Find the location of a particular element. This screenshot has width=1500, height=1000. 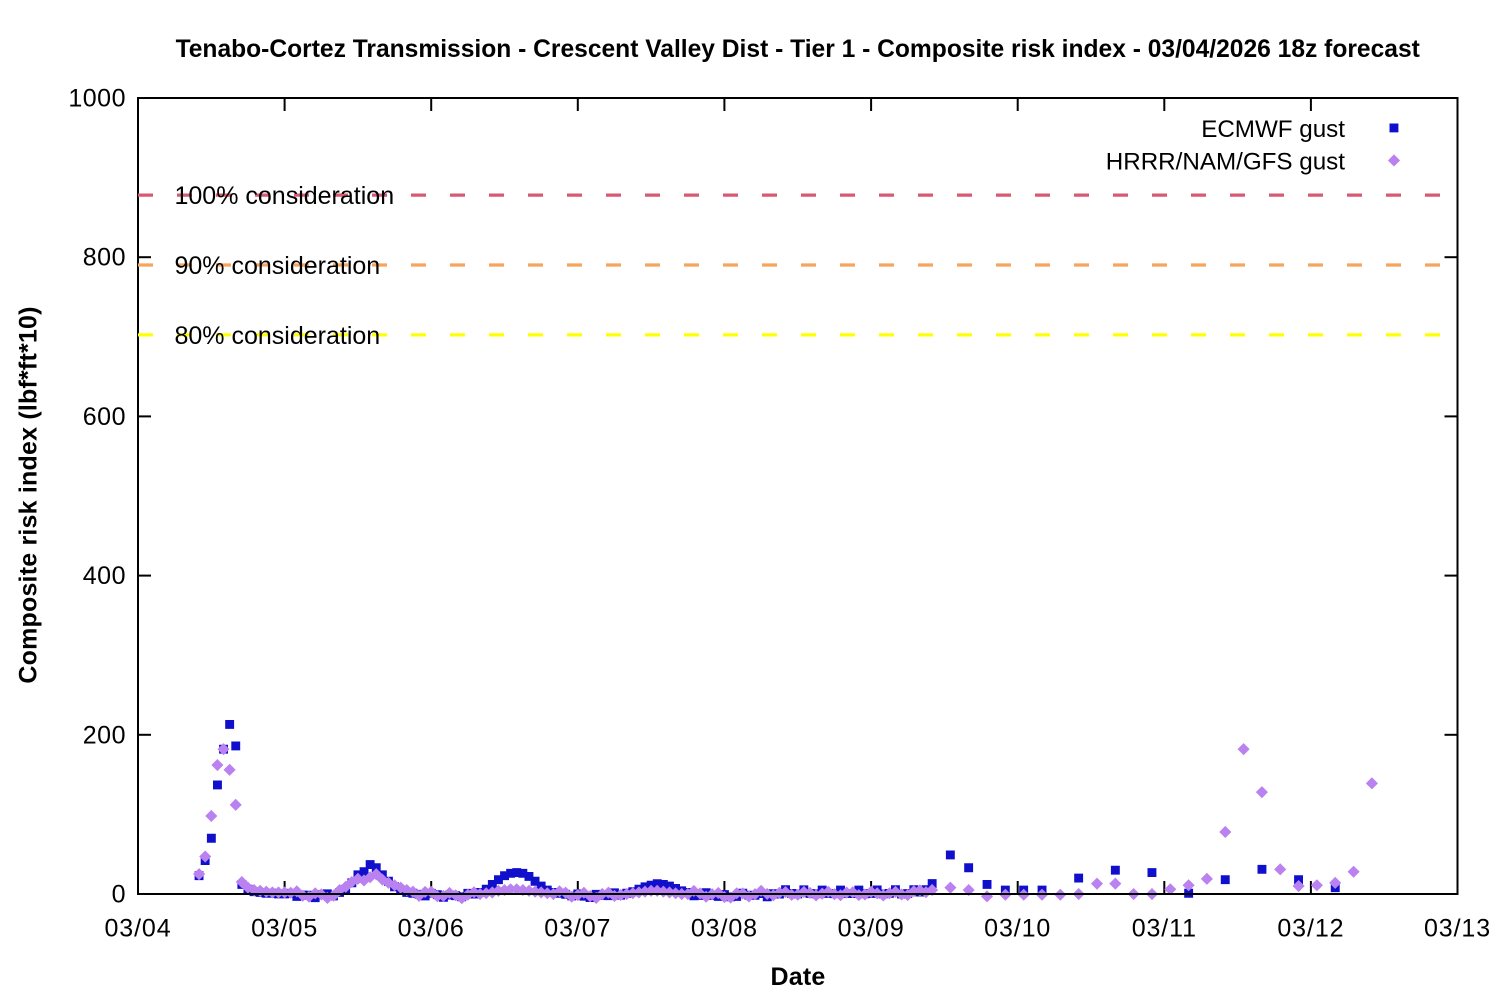

svg-text:Composite risk index (lbf*ft*1: Composite risk index (lbf*ft*10) is located at coordinates (29, 494).